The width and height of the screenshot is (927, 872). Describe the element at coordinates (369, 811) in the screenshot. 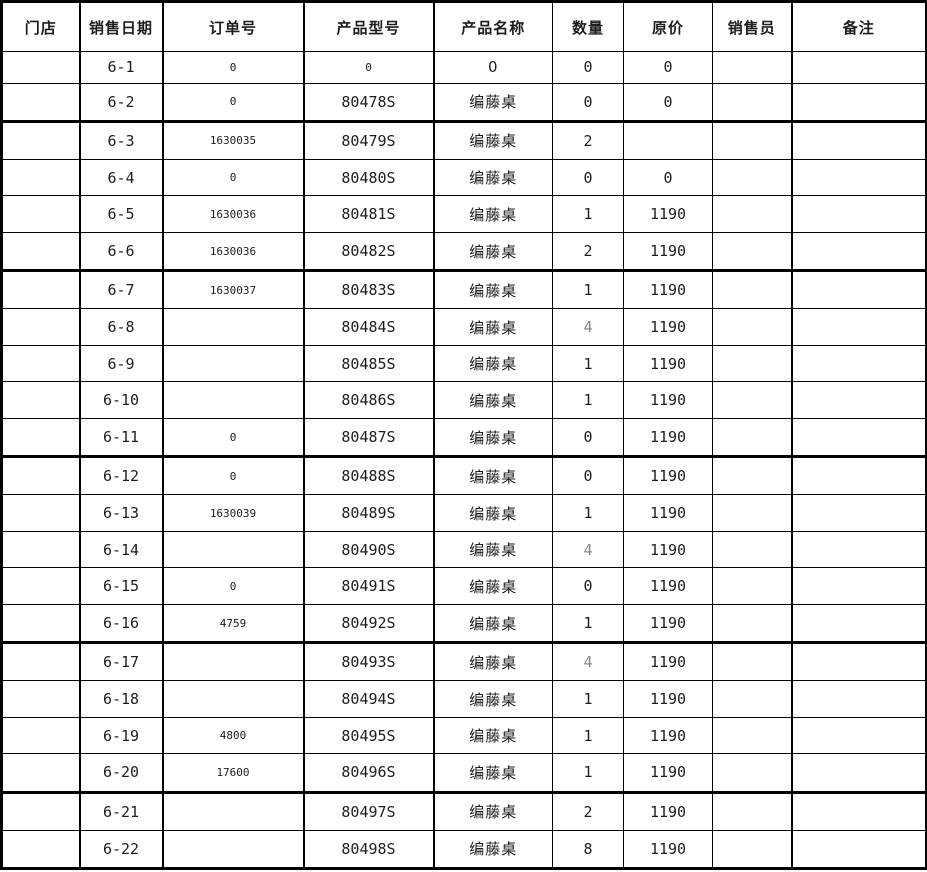

I see `cell-model: 80497S` at that location.